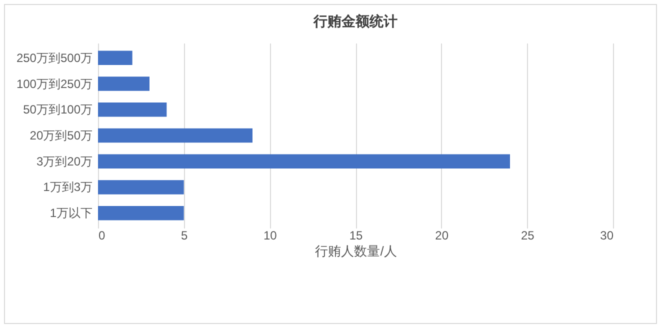 This screenshot has width=663, height=330. What do you see at coordinates (54, 57) in the screenshot?
I see `y-tick-label: 250万到500万` at bounding box center [54, 57].